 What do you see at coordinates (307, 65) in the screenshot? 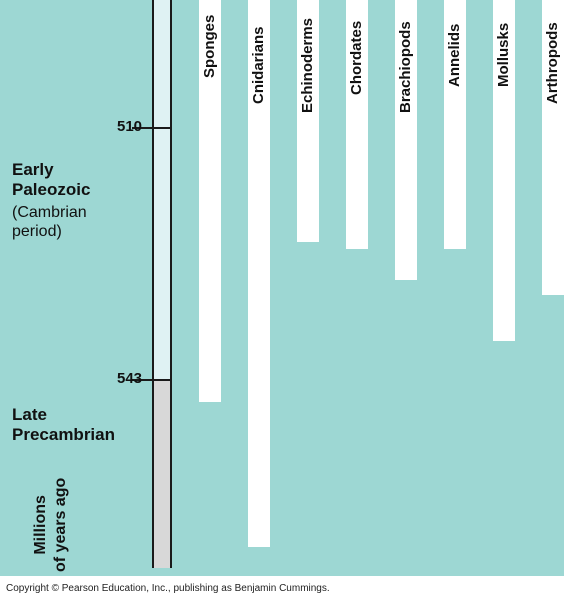
I see `bar-label-echinoderms: Echinoderms` at bounding box center [307, 65].